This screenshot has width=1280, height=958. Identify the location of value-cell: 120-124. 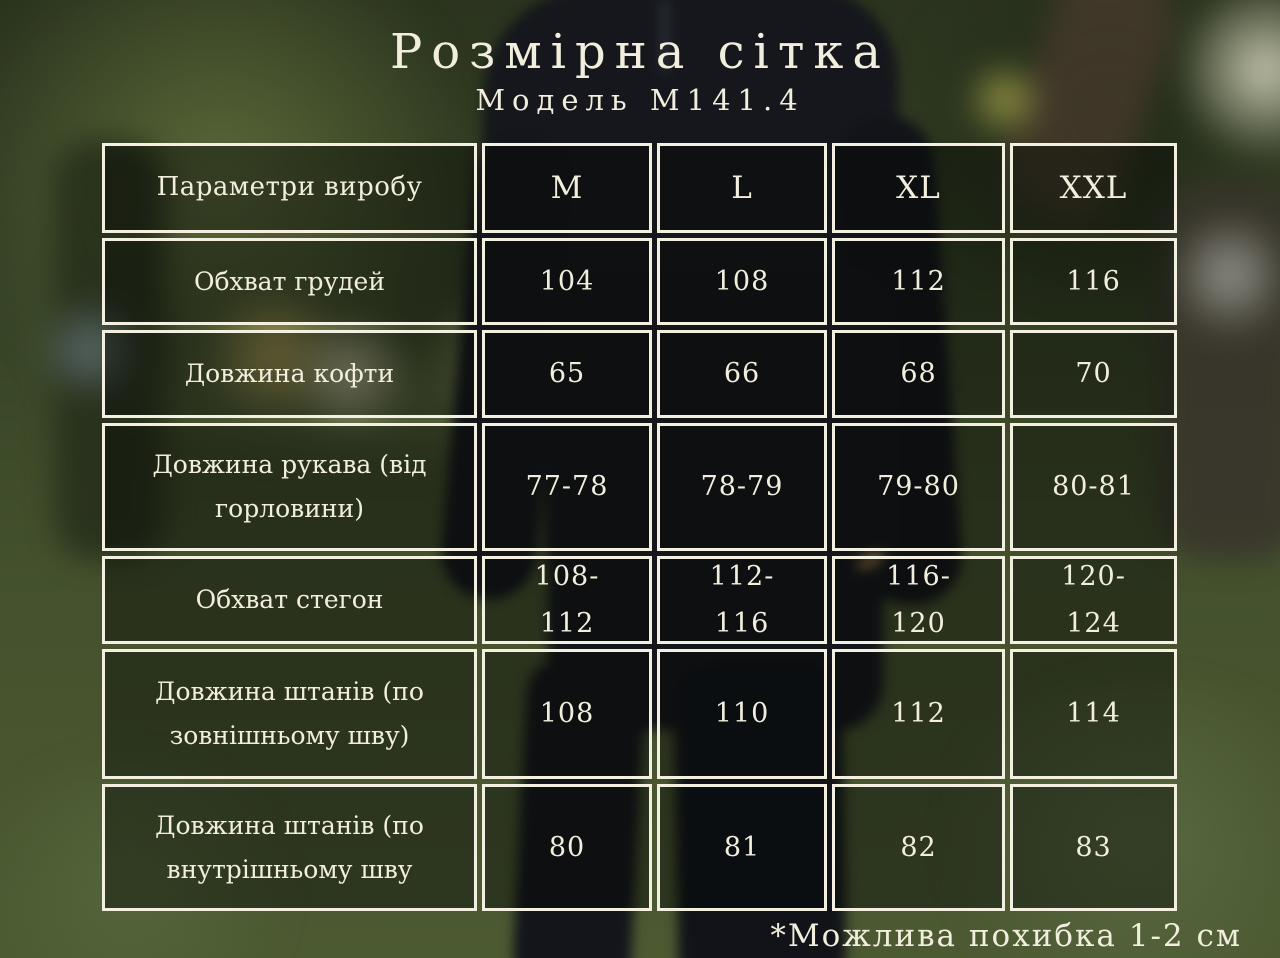
(1093, 600).